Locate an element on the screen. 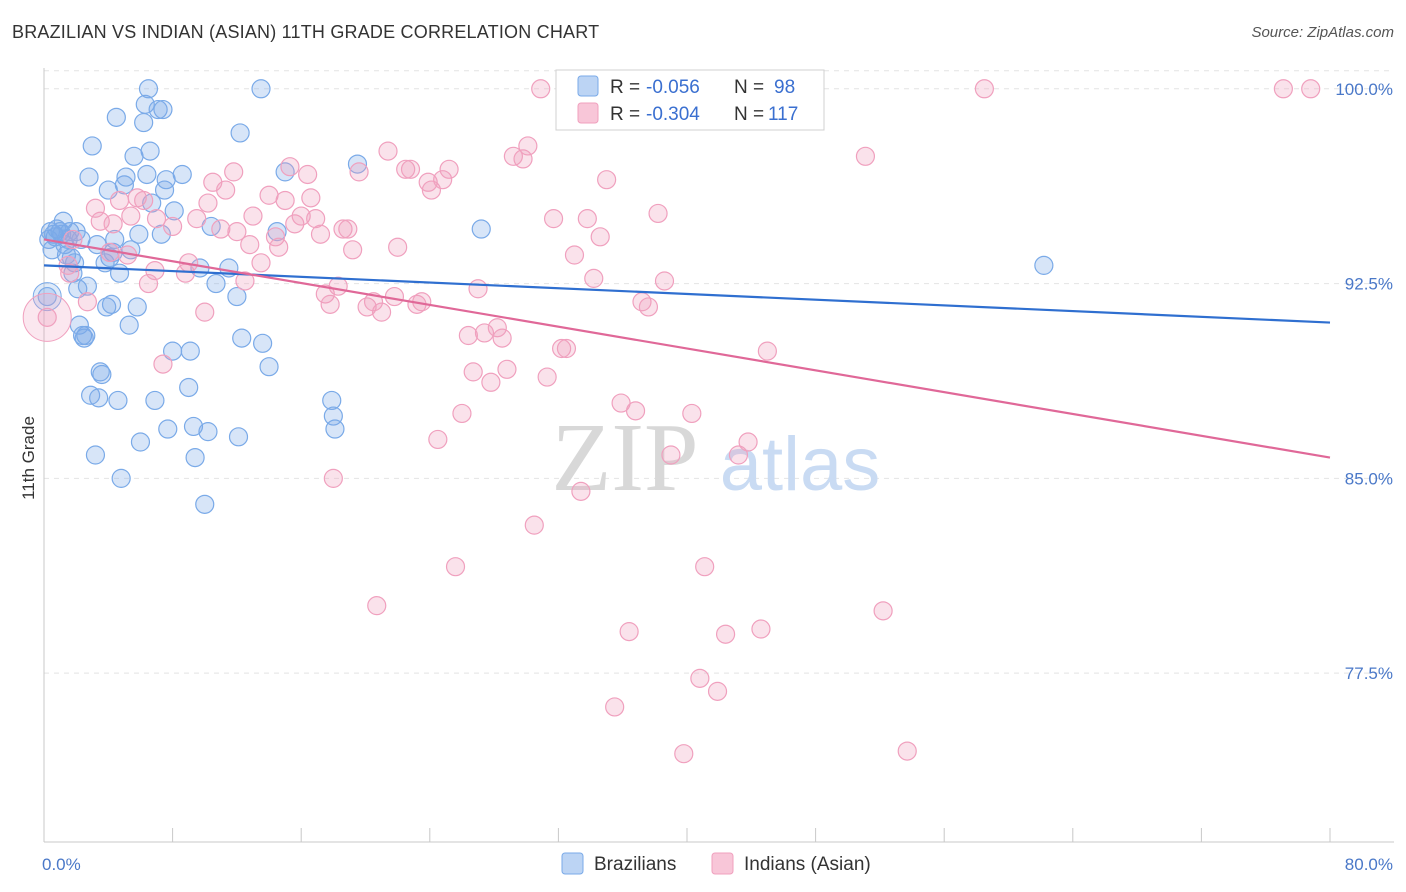 This screenshot has height=892, width=1406. legend-r-value-2: -0.304 is located at coordinates (673, 114).